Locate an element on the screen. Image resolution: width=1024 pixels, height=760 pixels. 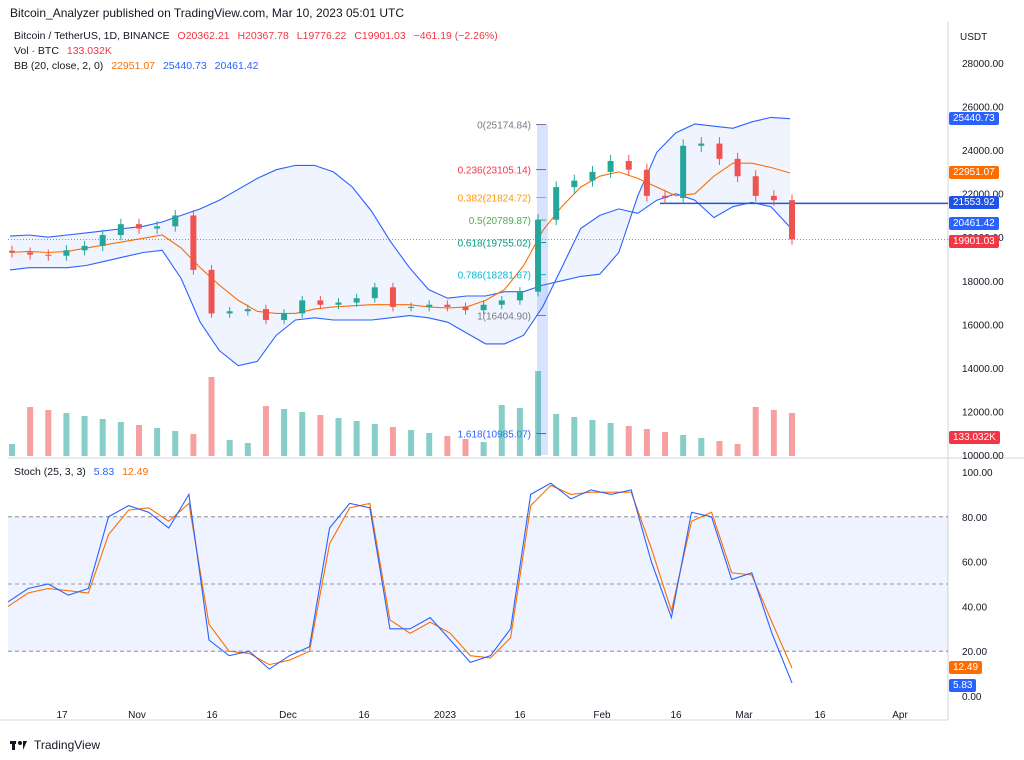
price-tick-label: 28000.00 is located at coordinates (983, 64).